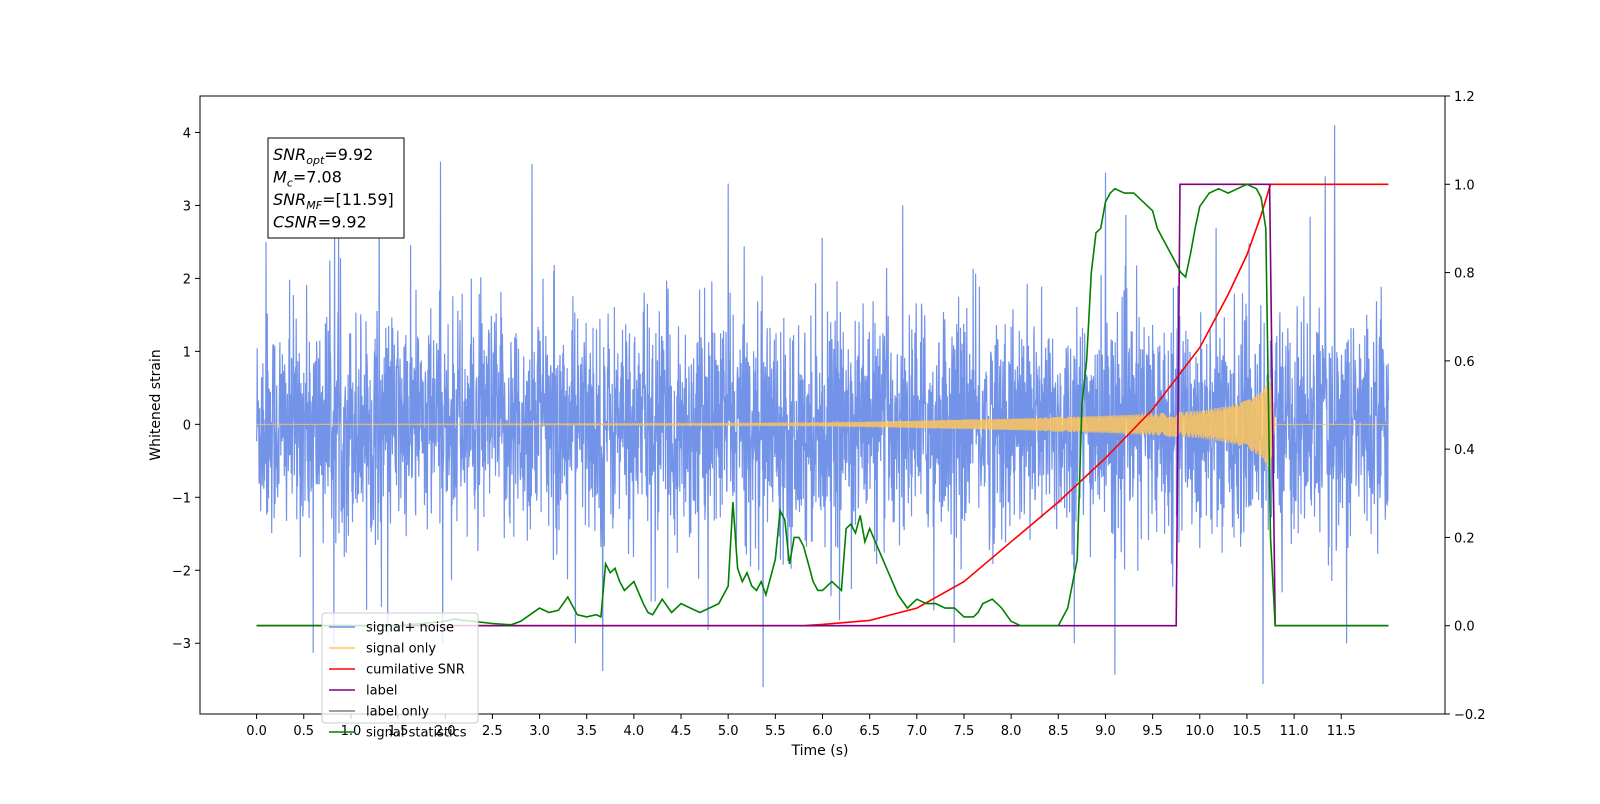  I want to click on annotation-symbol: M, so click(280, 177).